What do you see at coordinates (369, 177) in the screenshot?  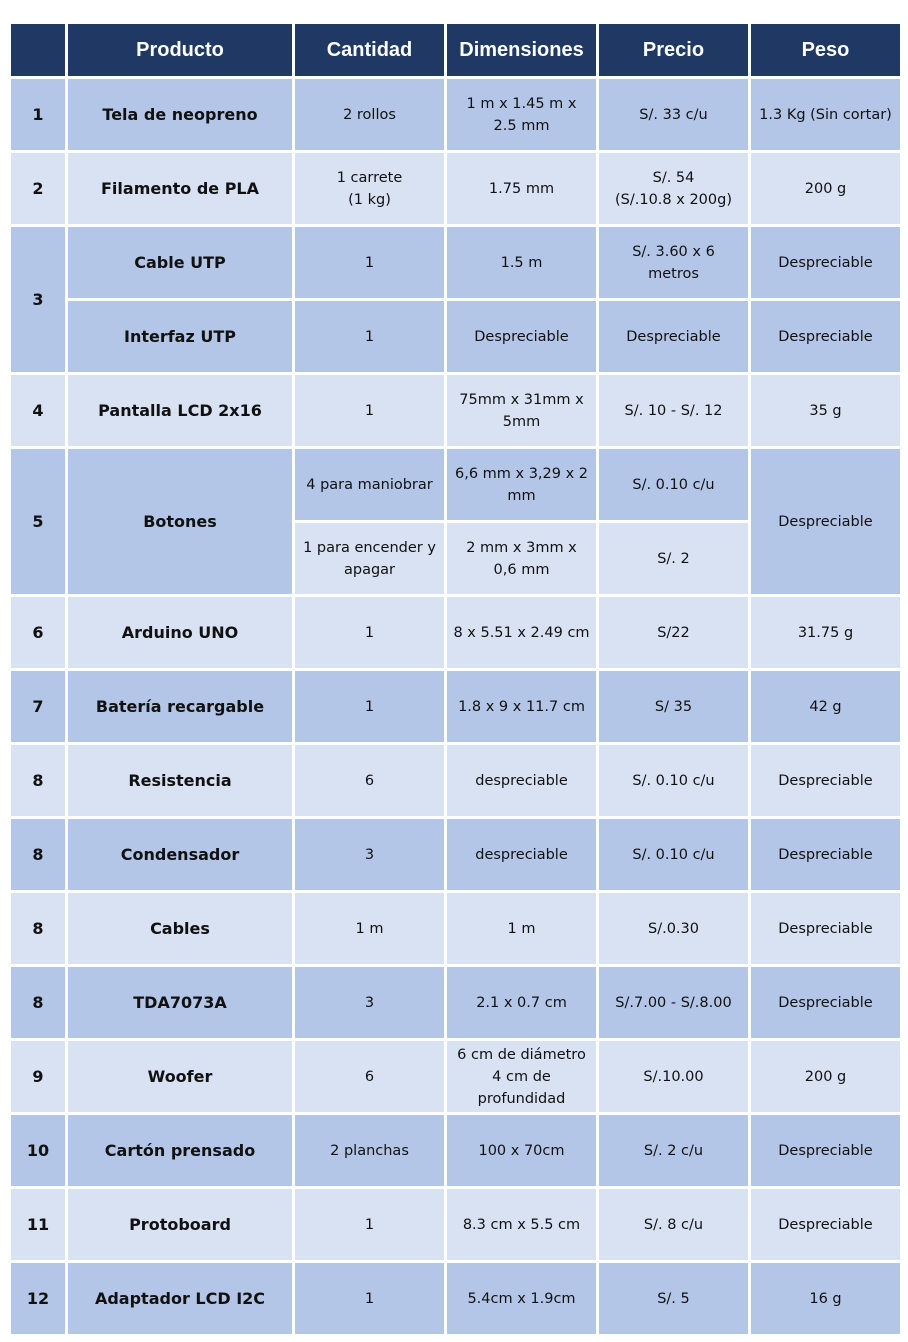 I see `quantity-line: 1 carrete` at bounding box center [369, 177].